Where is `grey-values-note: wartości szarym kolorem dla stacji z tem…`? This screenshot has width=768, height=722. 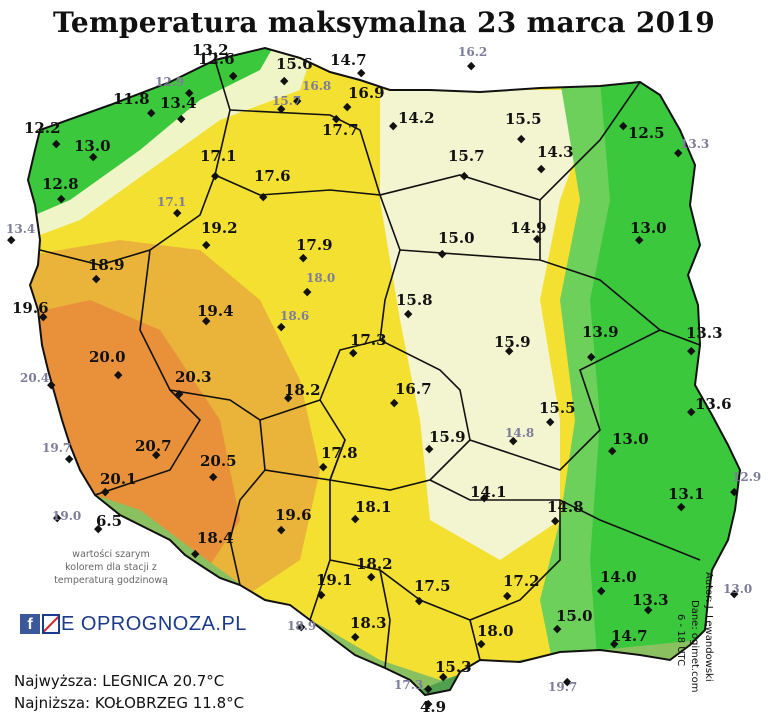 grey-values-note: wartości szarym kolorem dla stacji z tem… is located at coordinates (111, 567).